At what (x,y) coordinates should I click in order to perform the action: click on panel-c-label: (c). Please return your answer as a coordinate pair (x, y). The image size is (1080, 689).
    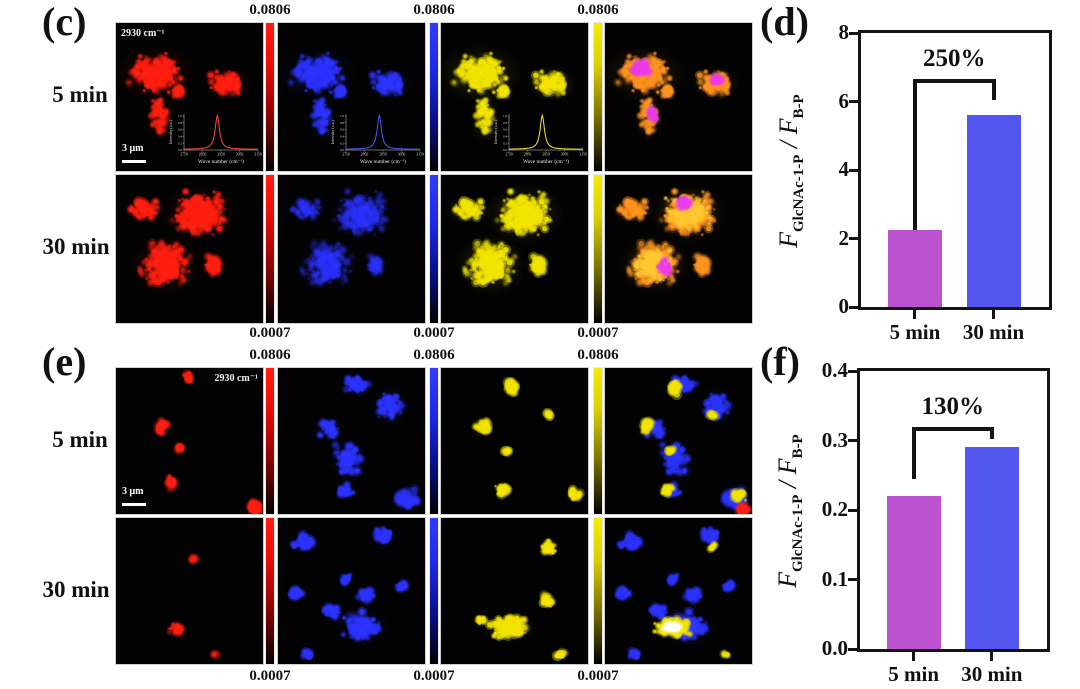
    Looking at the image, I should click on (64, 22).